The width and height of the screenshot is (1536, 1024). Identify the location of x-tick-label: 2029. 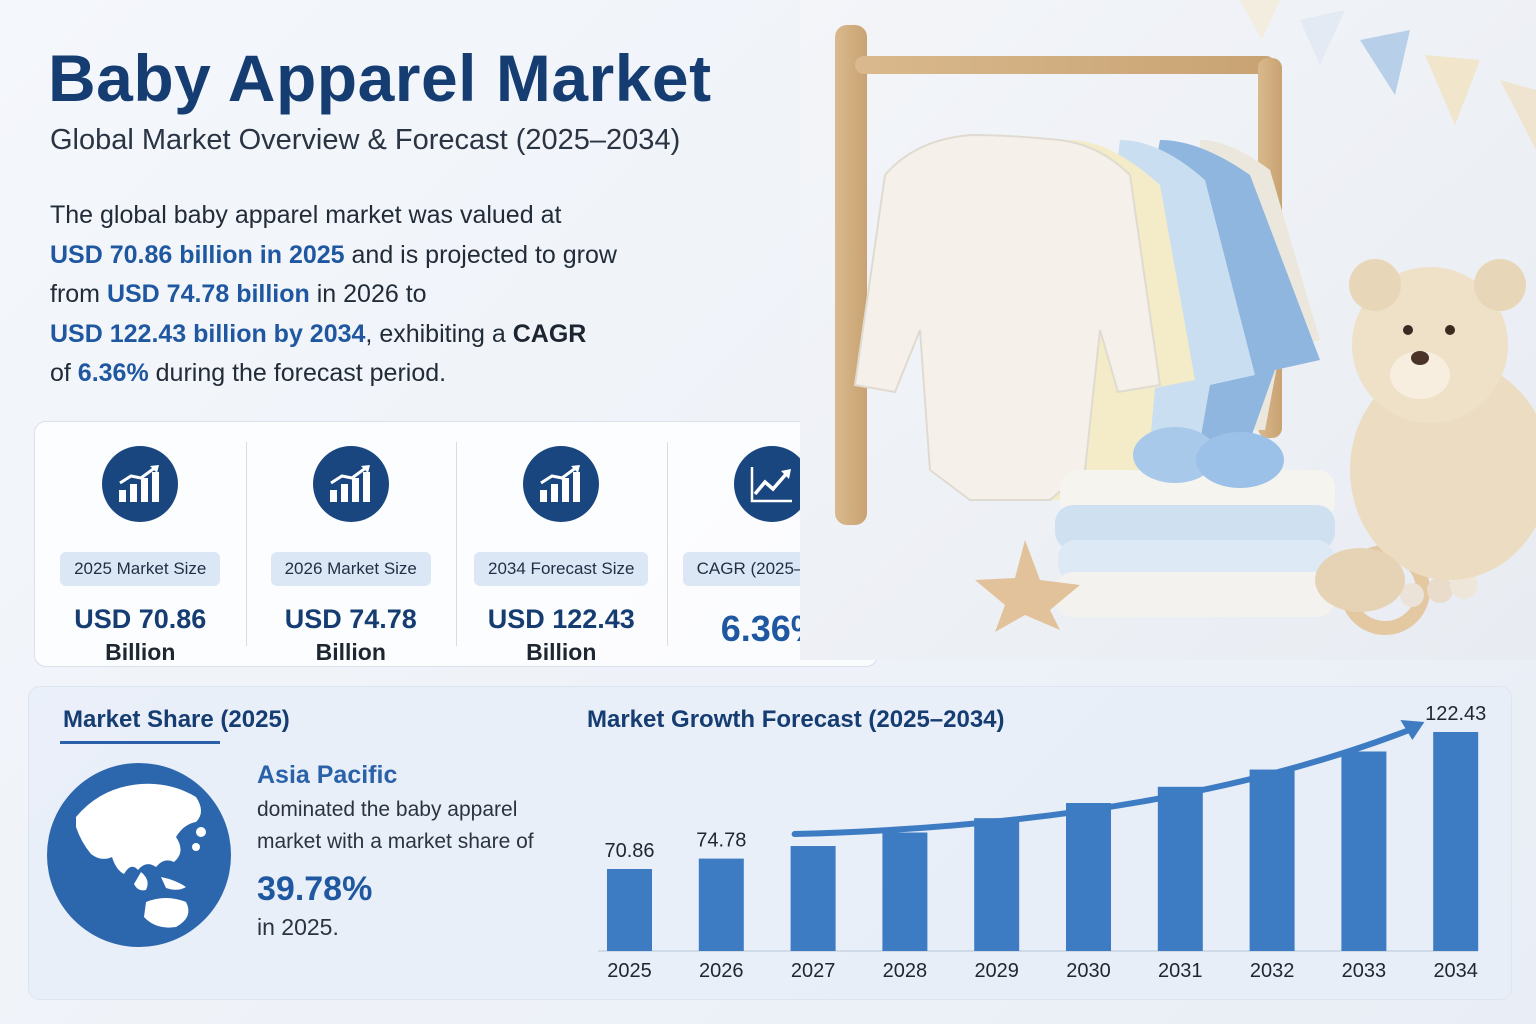
(996, 971).